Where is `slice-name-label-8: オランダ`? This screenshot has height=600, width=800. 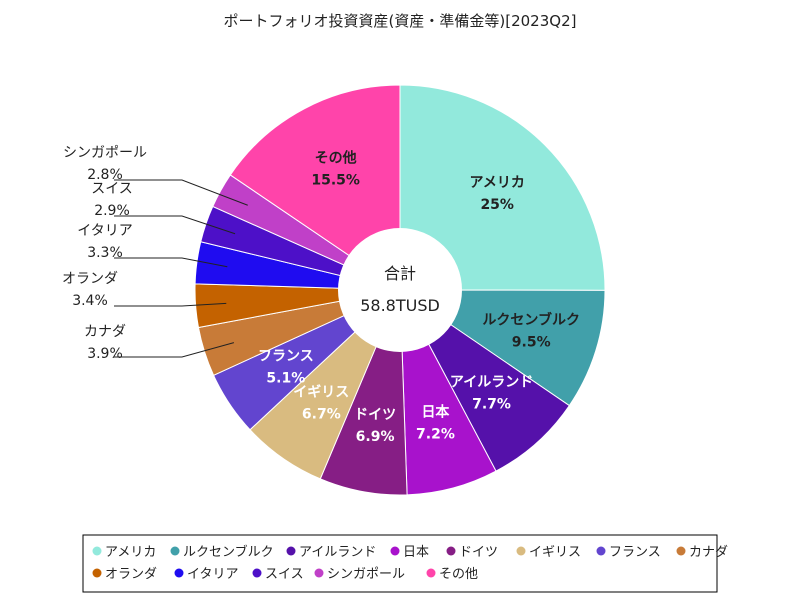 slice-name-label-8: オランダ is located at coordinates (90, 279).